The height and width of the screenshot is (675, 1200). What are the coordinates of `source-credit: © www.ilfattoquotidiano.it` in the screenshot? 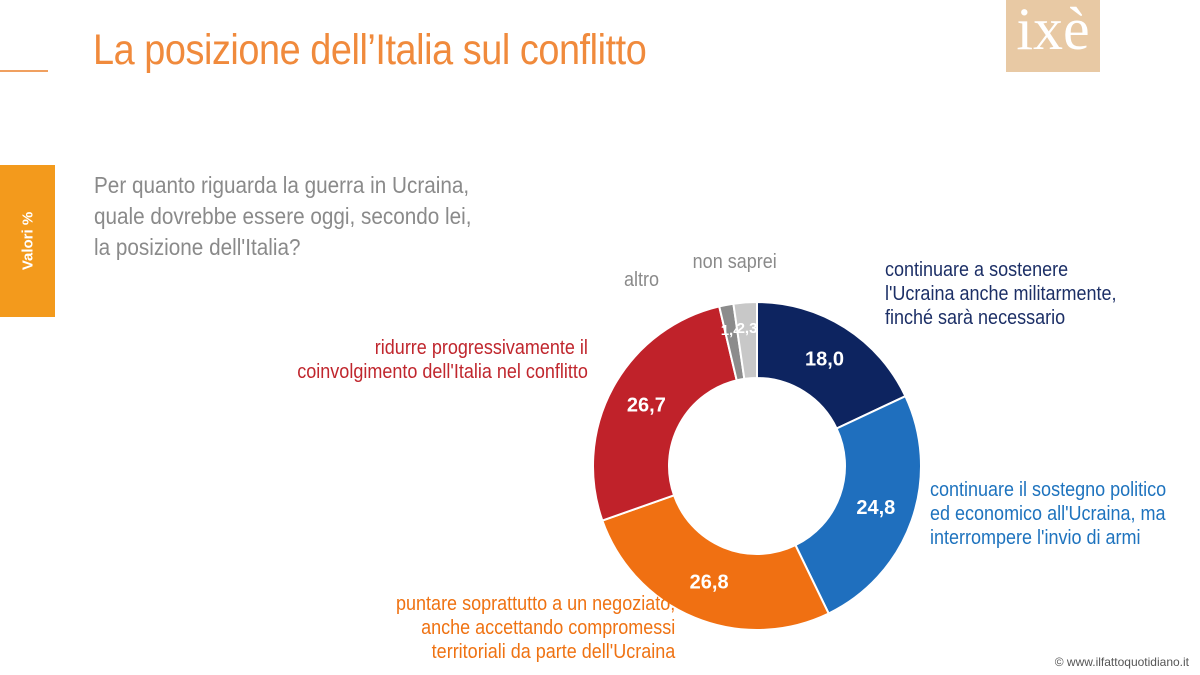 It's located at (1121, 662).